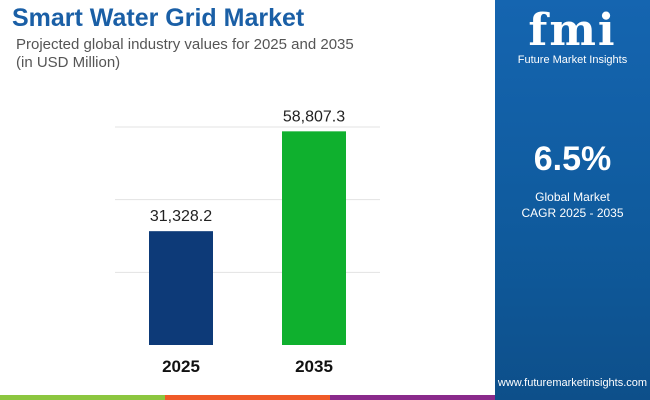  I want to click on website-link: www.futuremarketinsights.com, so click(572, 383).